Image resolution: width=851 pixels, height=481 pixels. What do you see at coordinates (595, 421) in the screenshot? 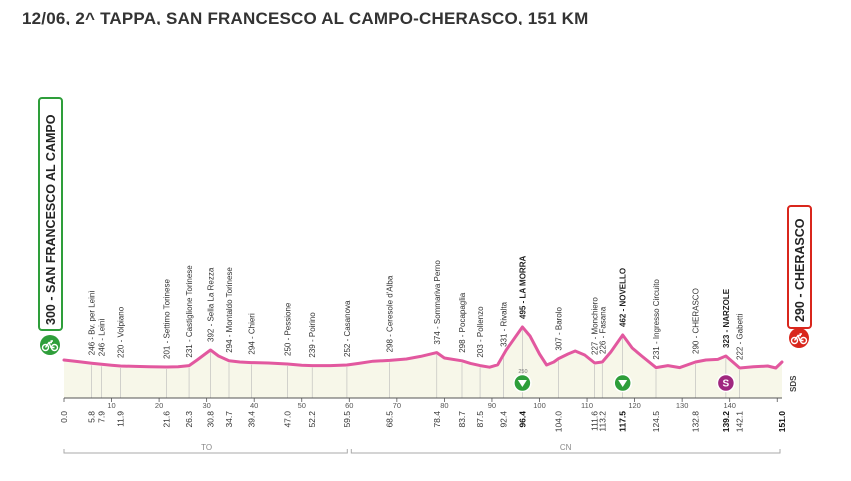
I see `km-label: 111.6` at bounding box center [595, 421].